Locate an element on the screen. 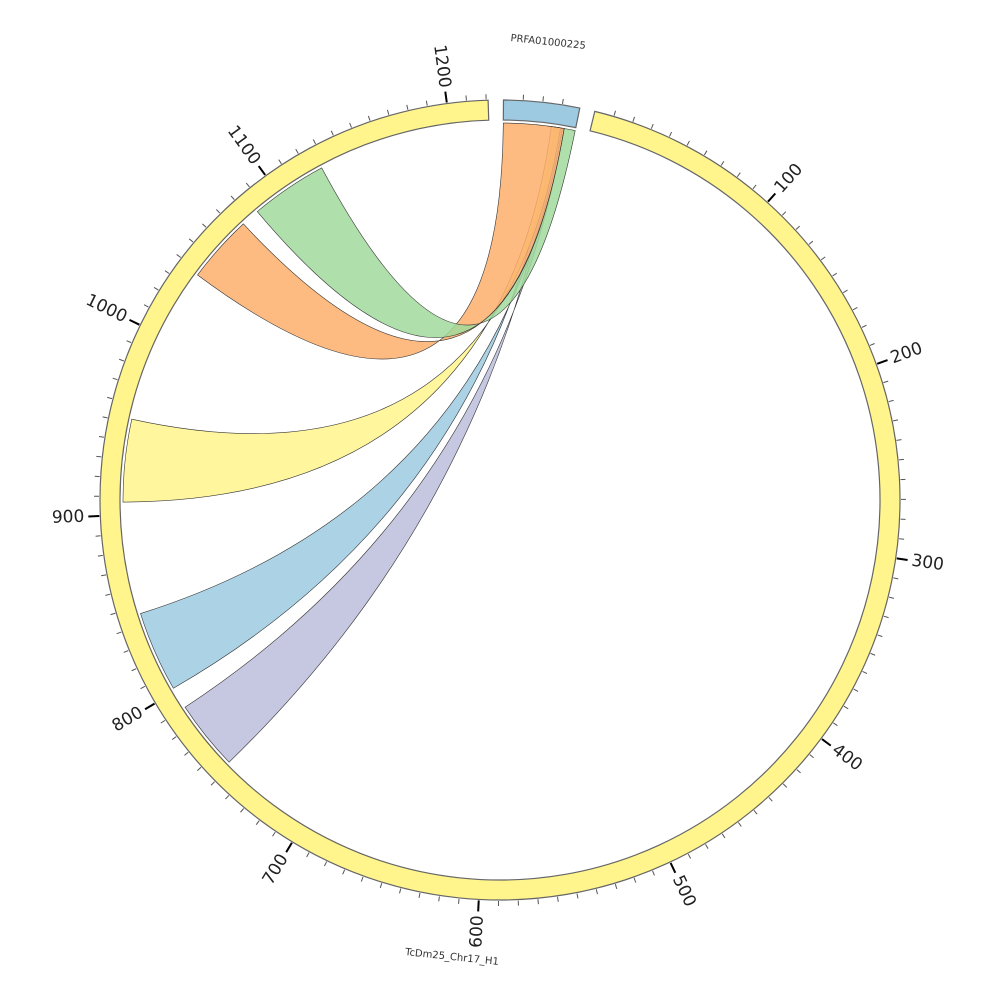 The image size is (1000, 1000). tick-label: 1200 is located at coordinates (442, 66).